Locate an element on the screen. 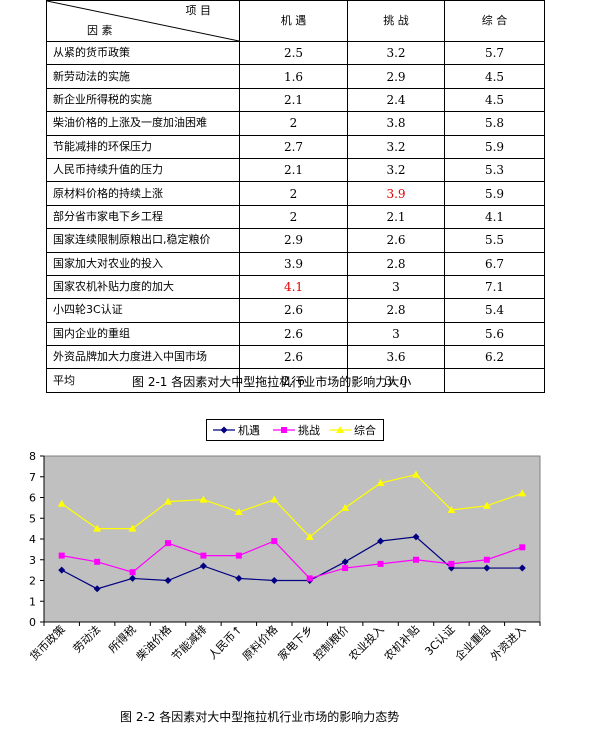  series-line is located at coordinates (292, 506).